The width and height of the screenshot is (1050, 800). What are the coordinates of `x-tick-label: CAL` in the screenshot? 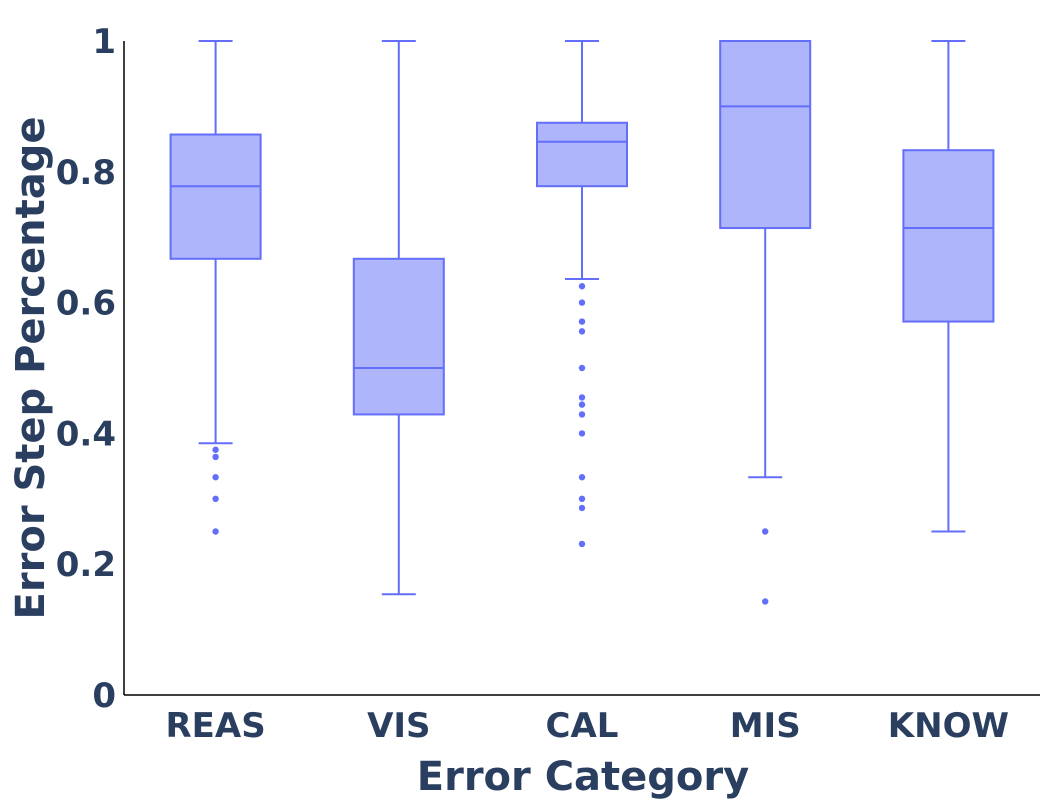 It's located at (582, 726).